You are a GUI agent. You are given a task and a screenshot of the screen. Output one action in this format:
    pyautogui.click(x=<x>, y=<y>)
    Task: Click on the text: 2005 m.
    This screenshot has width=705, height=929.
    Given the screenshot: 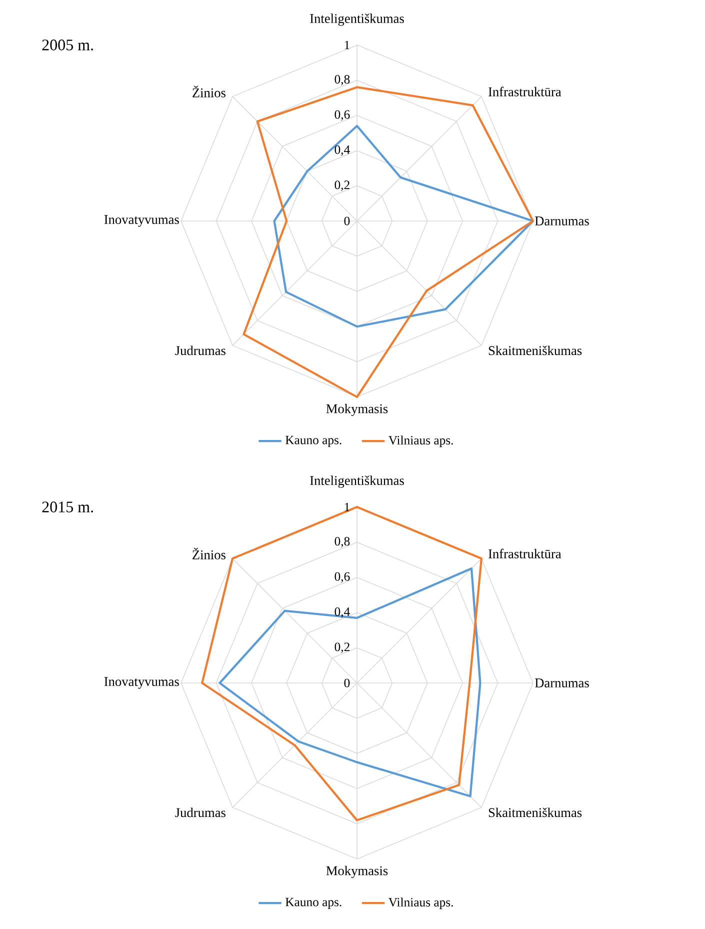 What is the action you would take?
    pyautogui.click(x=68, y=45)
    